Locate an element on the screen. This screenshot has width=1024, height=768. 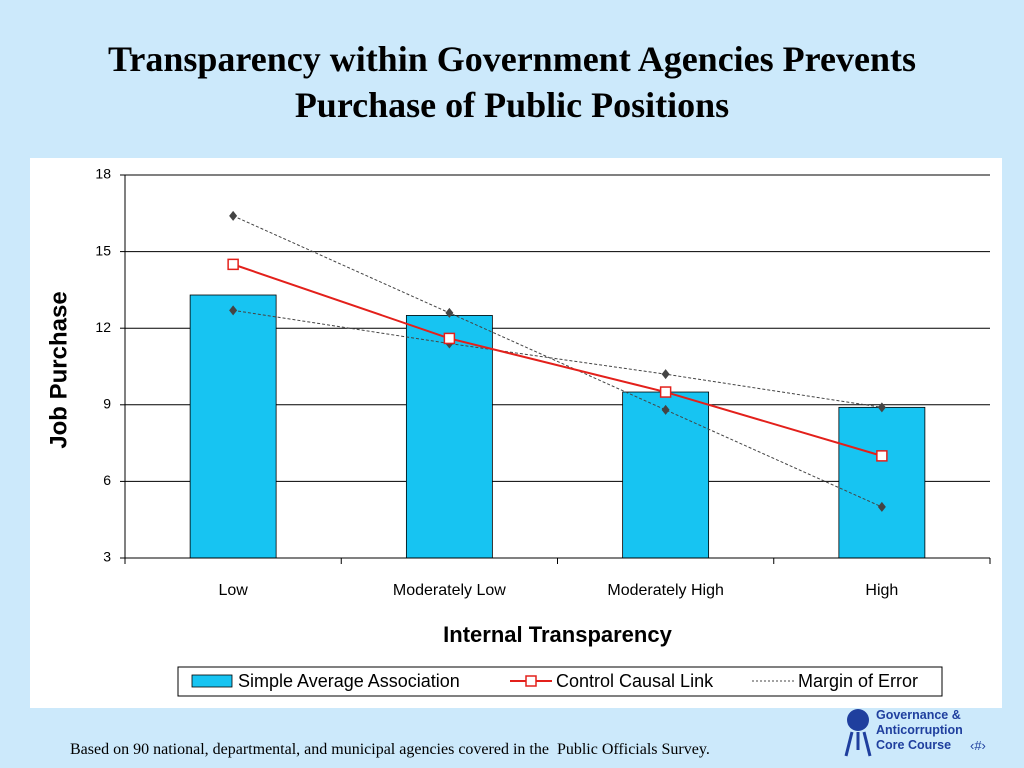
logo-line: Anticorruption is located at coordinates (919, 730).